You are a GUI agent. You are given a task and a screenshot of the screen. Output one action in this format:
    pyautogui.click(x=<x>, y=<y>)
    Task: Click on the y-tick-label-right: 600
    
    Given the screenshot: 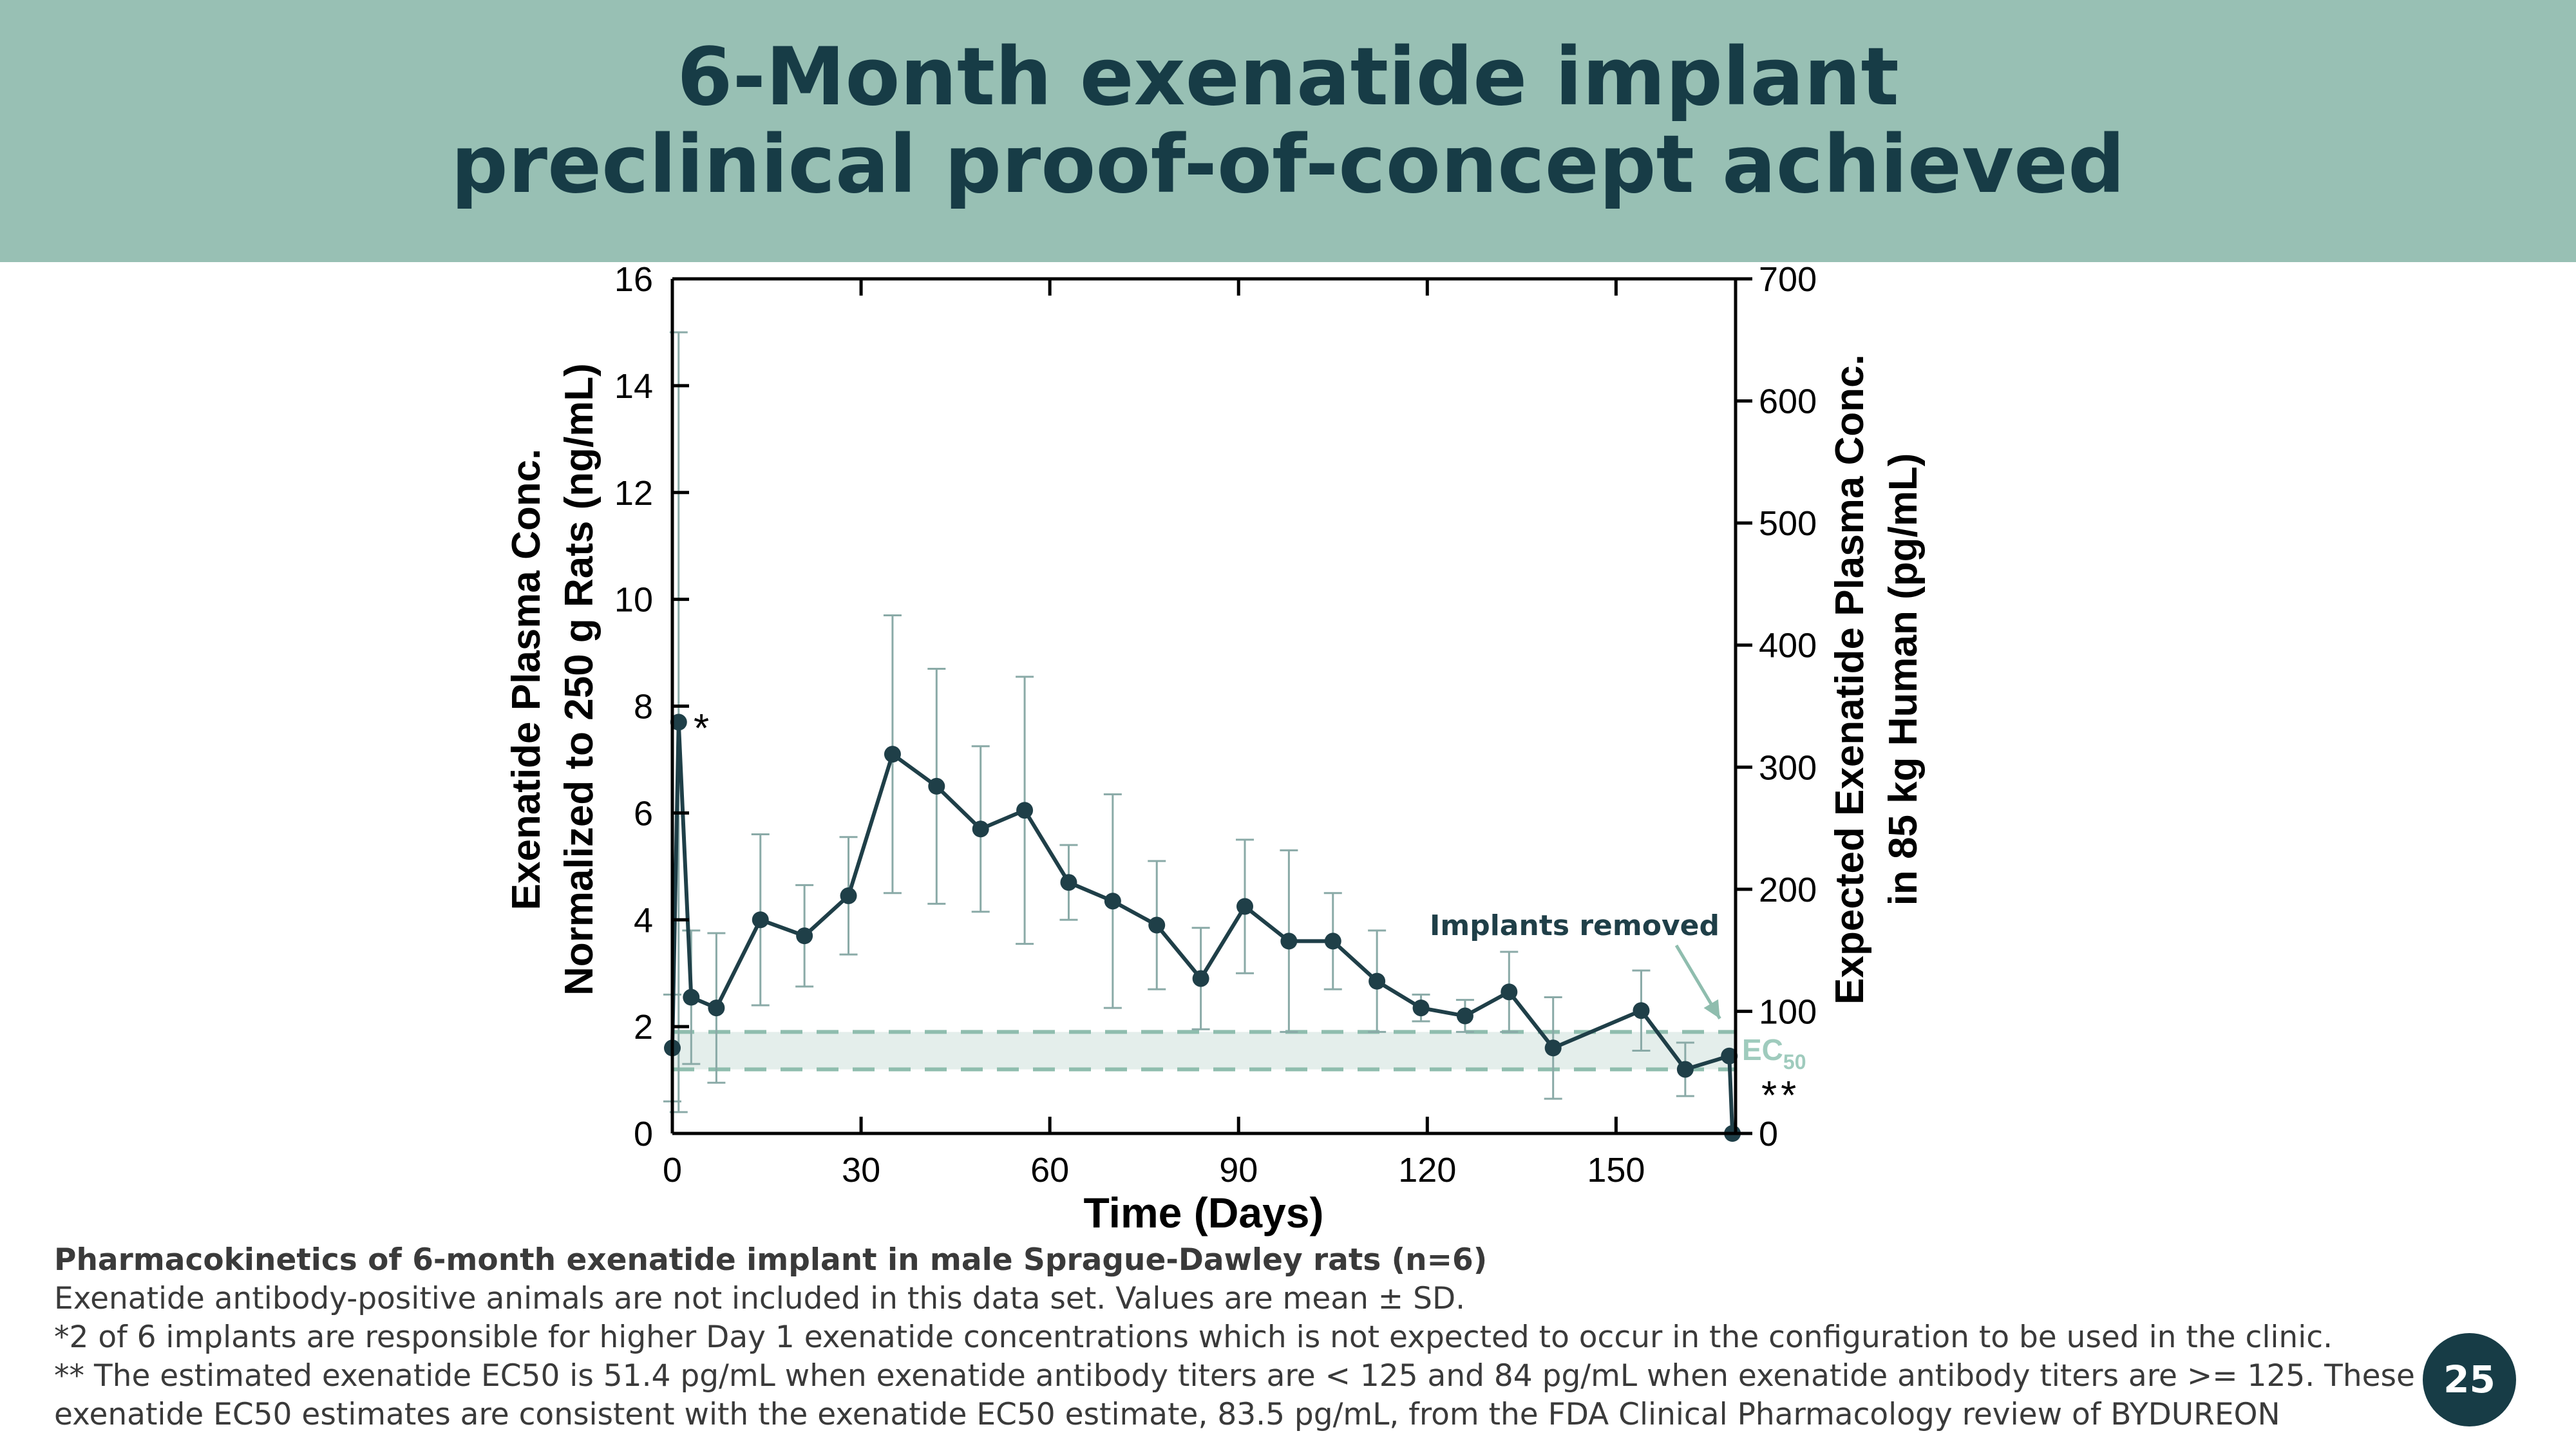 What is the action you would take?
    pyautogui.click(x=1788, y=402)
    